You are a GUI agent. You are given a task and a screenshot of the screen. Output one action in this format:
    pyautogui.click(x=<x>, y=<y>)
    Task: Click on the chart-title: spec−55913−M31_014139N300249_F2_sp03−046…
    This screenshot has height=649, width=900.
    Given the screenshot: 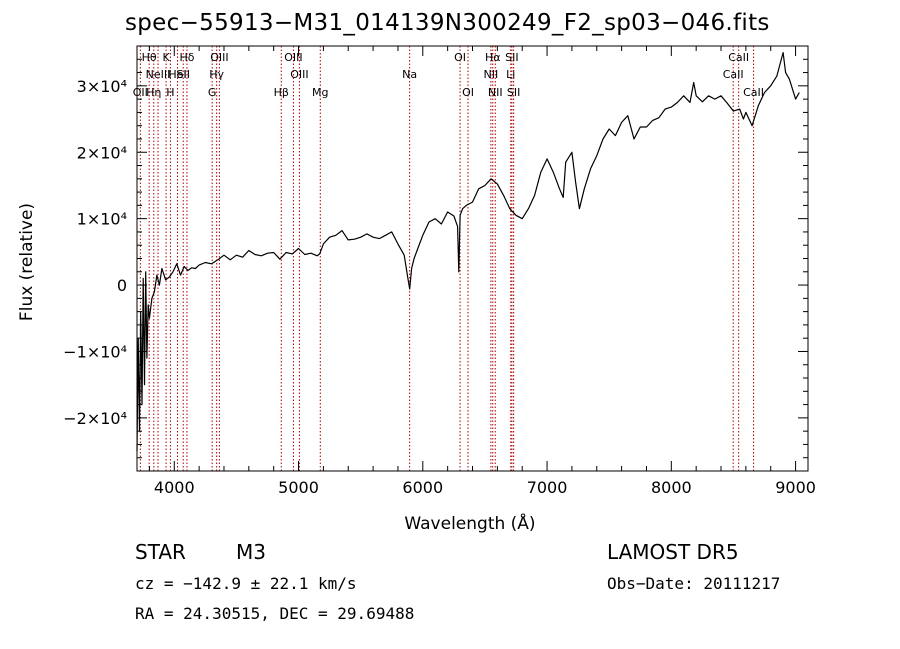 What is the action you would take?
    pyautogui.click(x=447, y=23)
    